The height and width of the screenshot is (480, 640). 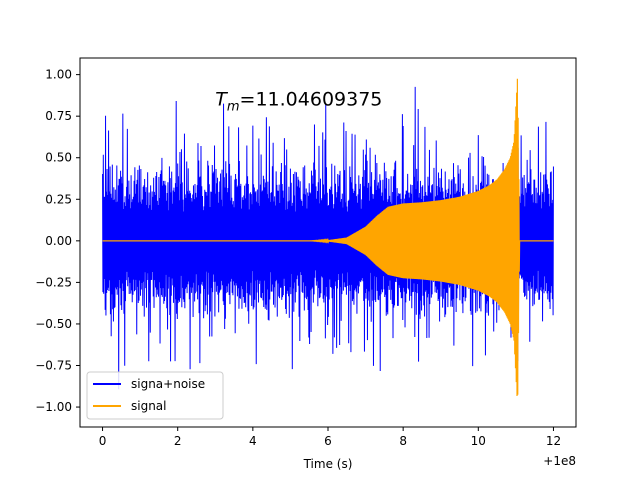 I want to click on x-axis: 0 2 4 6 8 10 12, so click(x=330, y=437).